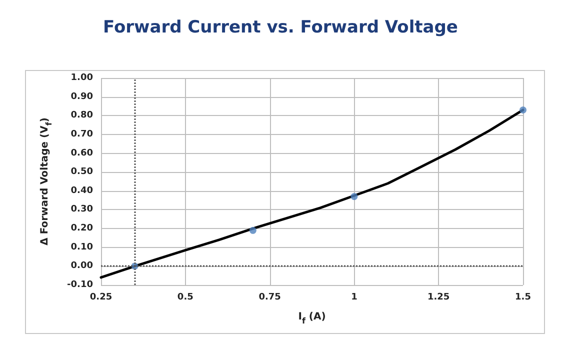  What do you see at coordinates (81, 172) in the screenshot?
I see `y-tick-label: 0.50` at bounding box center [81, 172].